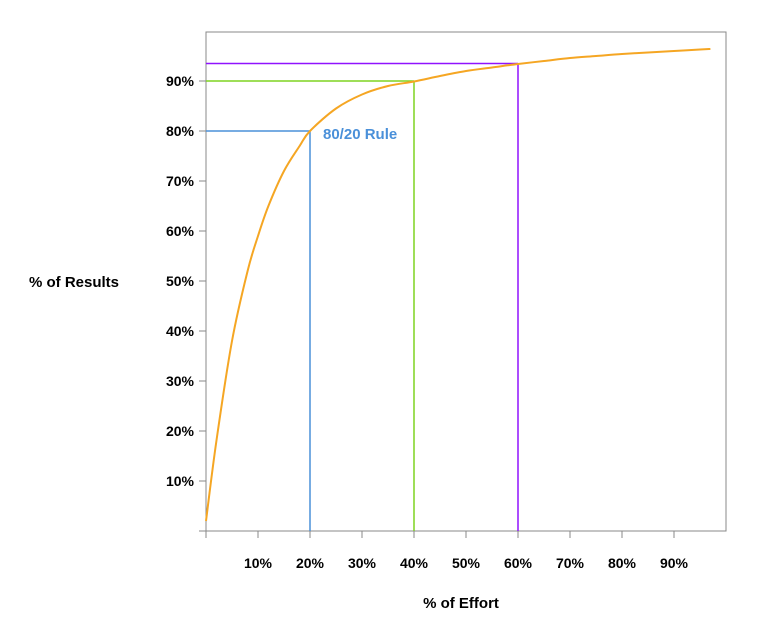 Image resolution: width=766 pixels, height=636 pixels. What do you see at coordinates (466, 563) in the screenshot?
I see `x-tick-label: 50%` at bounding box center [466, 563].